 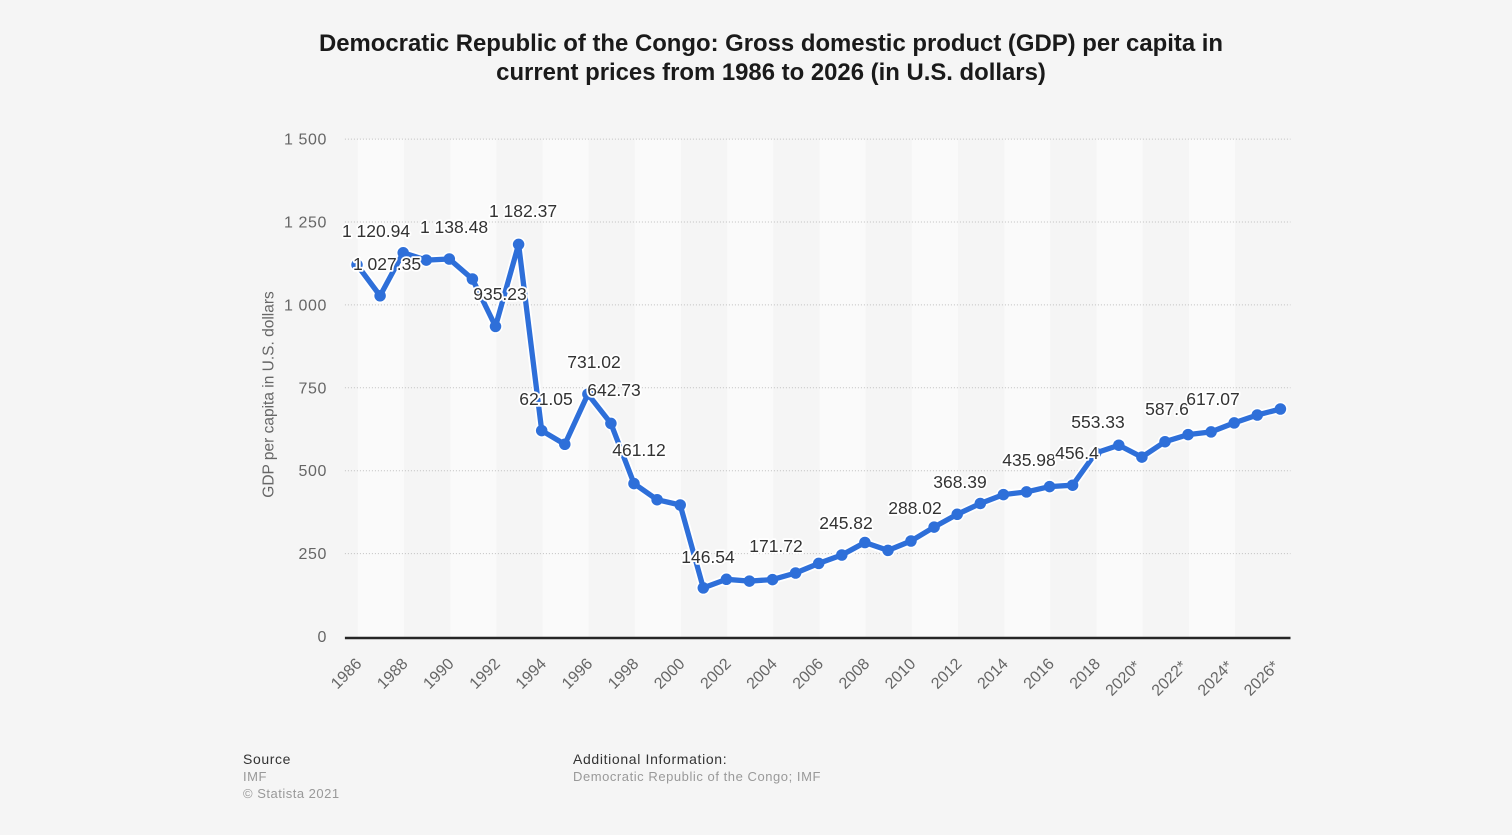 I want to click on svg-text: 1986, so click(x=346, y=673).